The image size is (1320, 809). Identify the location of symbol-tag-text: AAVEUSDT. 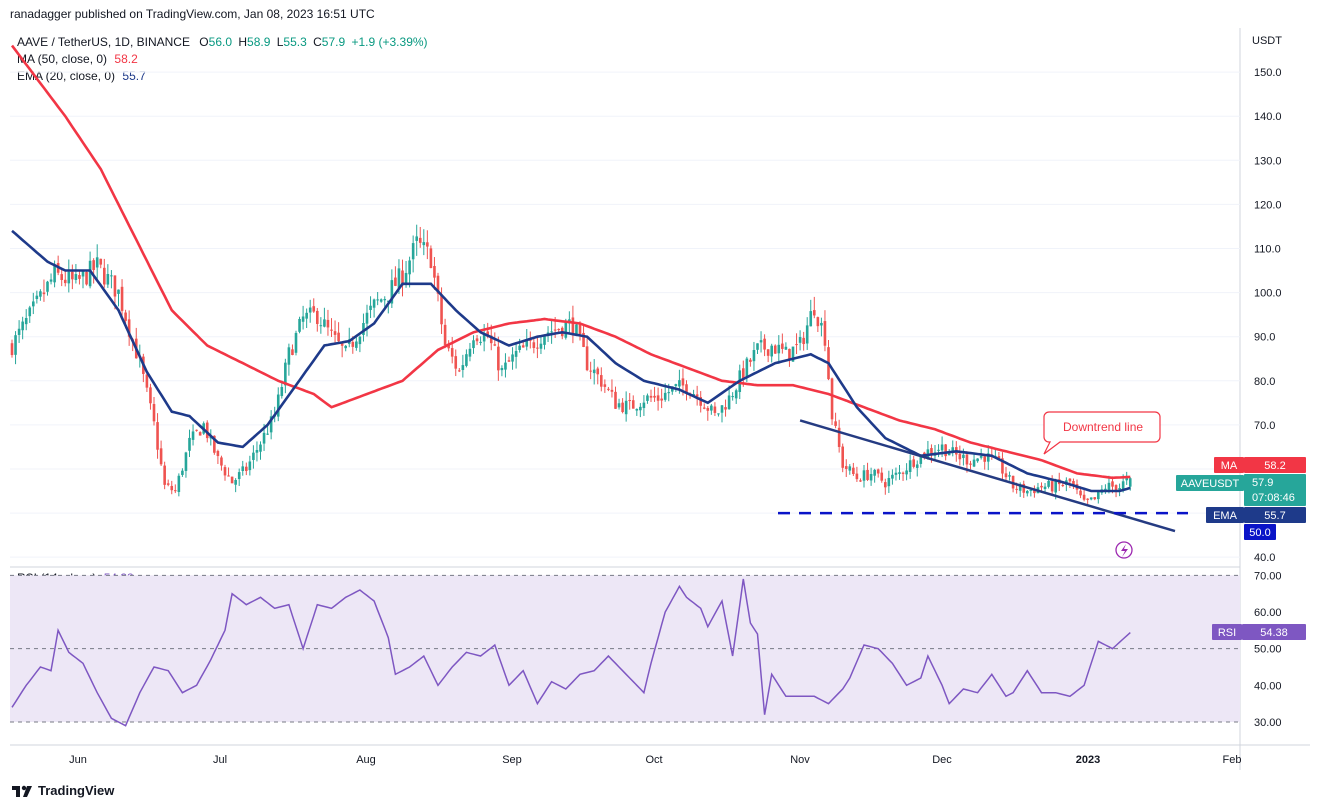
(1210, 484).